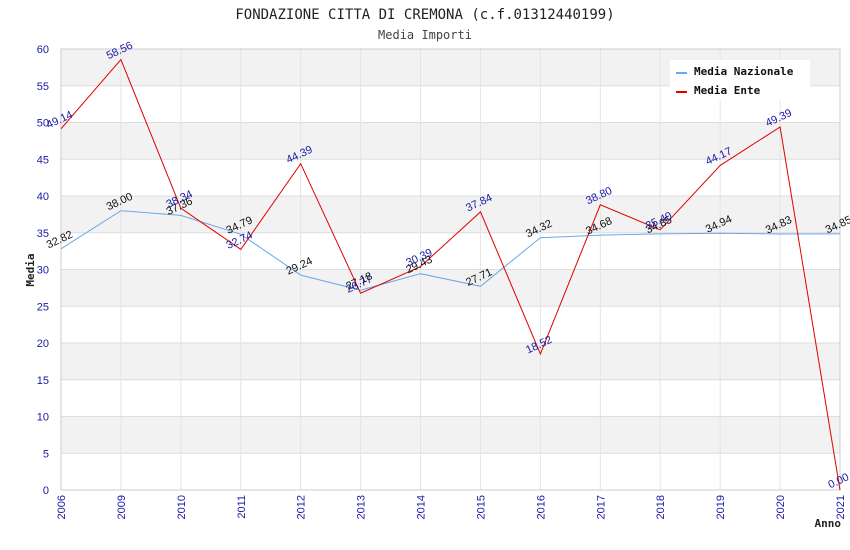  I want to click on legend: Media Nazionale Media Ente, so click(740, 80).